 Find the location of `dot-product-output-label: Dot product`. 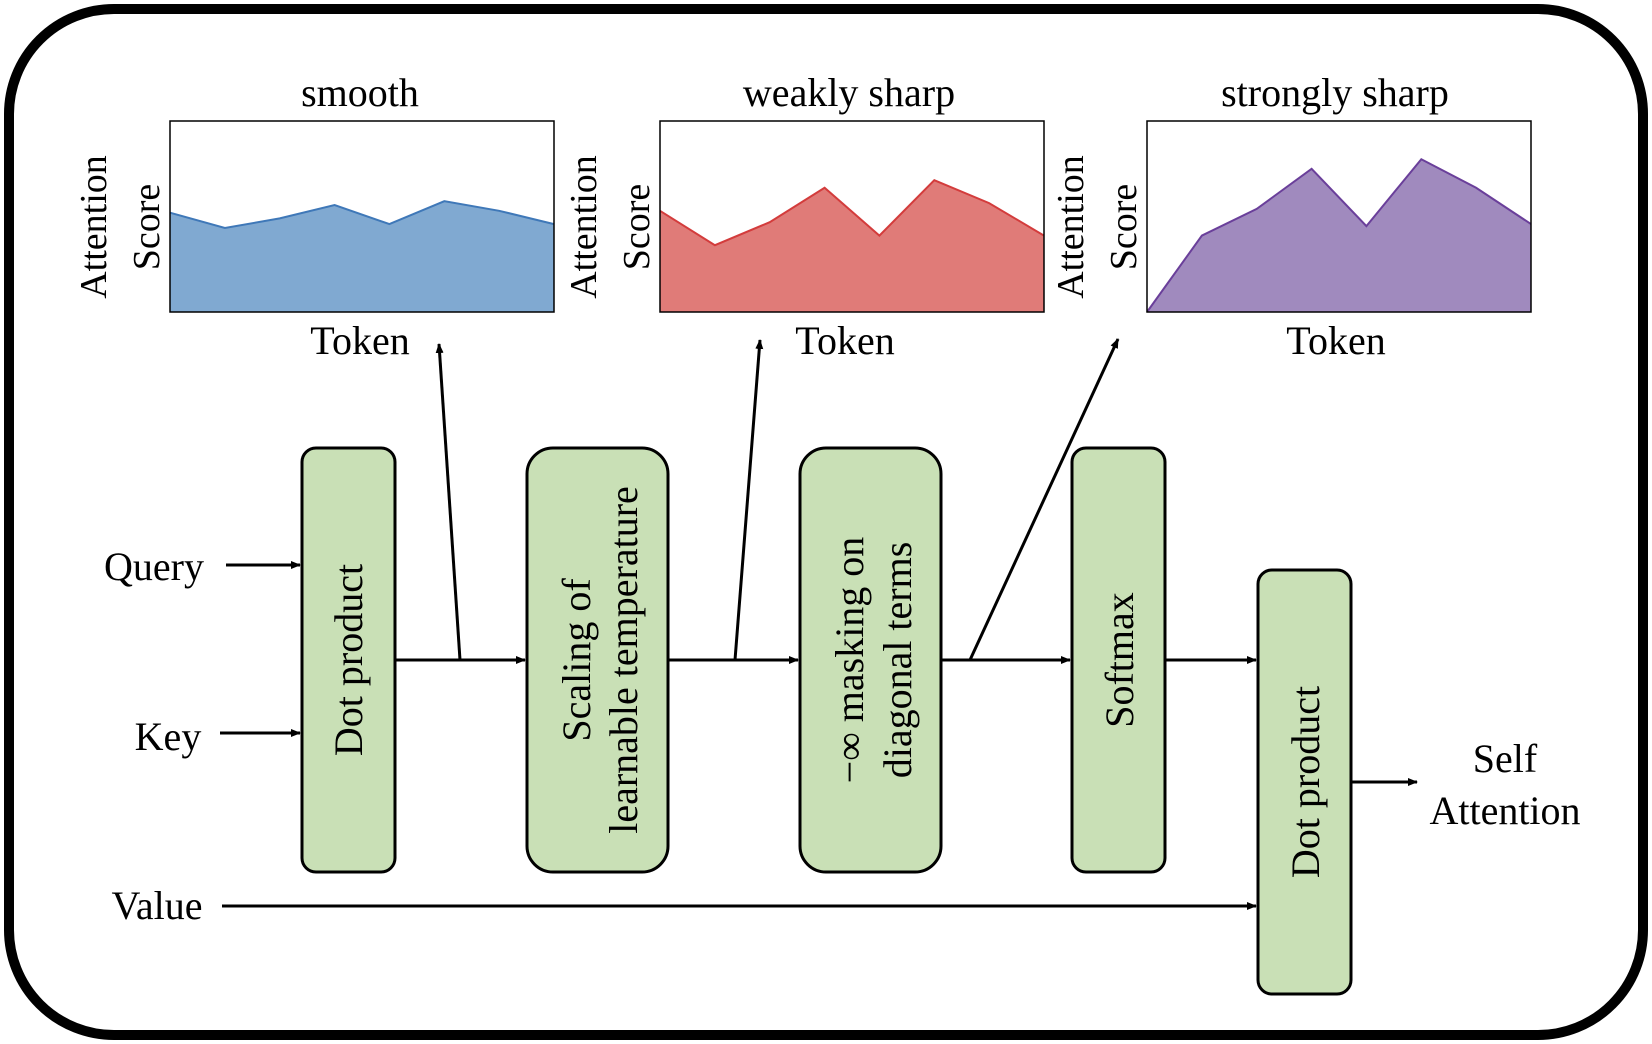

dot-product-output-label: Dot product is located at coordinates (1305, 782).